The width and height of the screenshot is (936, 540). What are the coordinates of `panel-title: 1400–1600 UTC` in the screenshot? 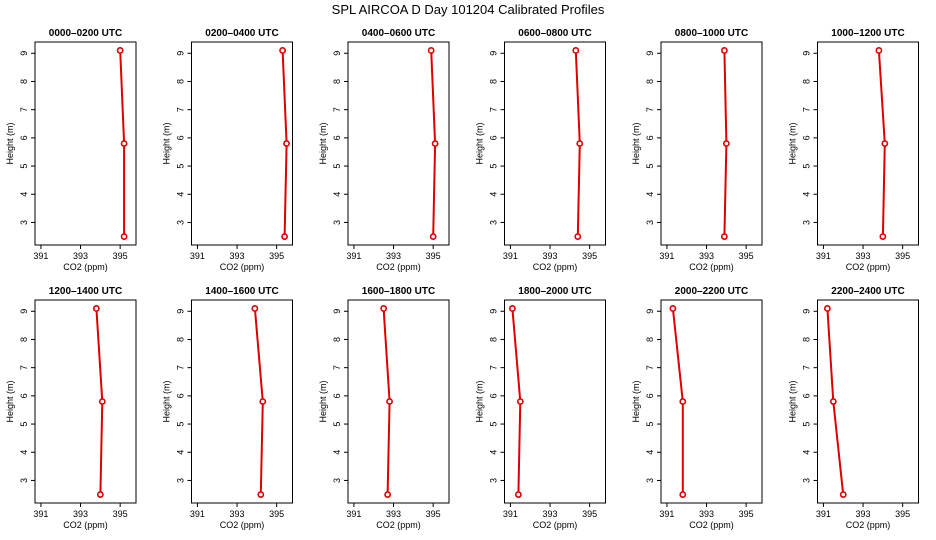 It's located at (241, 291).